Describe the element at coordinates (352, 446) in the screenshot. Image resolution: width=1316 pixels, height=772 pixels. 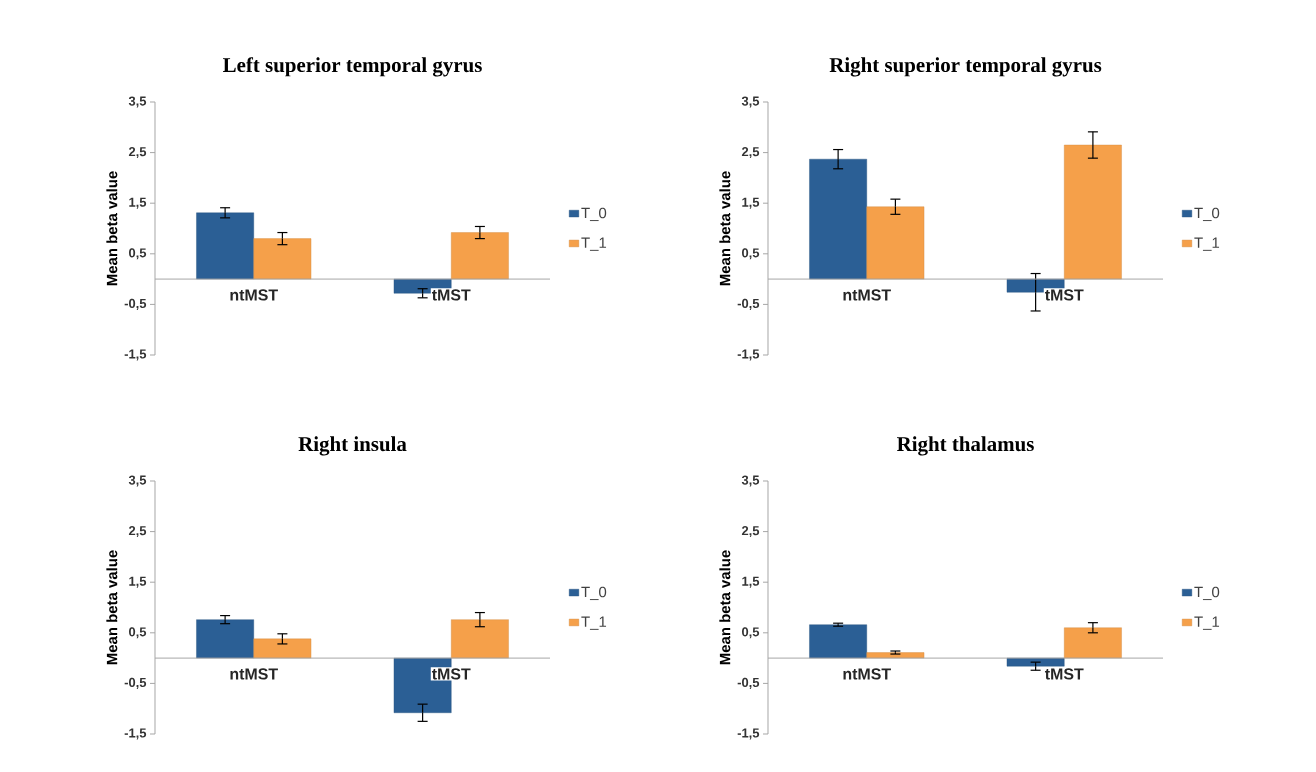
I see `chart-title: Right insula` at that location.